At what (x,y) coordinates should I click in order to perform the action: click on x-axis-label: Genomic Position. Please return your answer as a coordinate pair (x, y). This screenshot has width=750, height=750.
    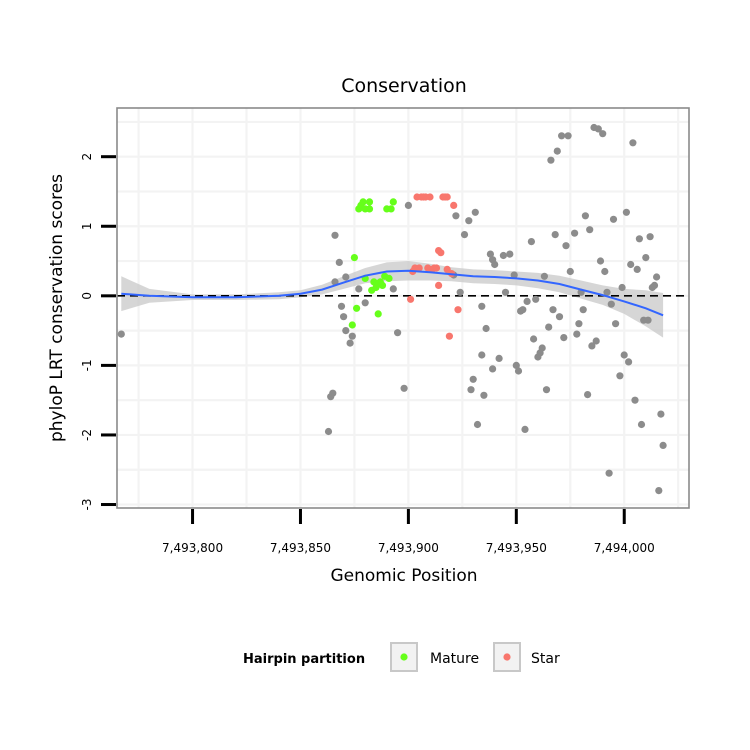
    Looking at the image, I should click on (403, 576).